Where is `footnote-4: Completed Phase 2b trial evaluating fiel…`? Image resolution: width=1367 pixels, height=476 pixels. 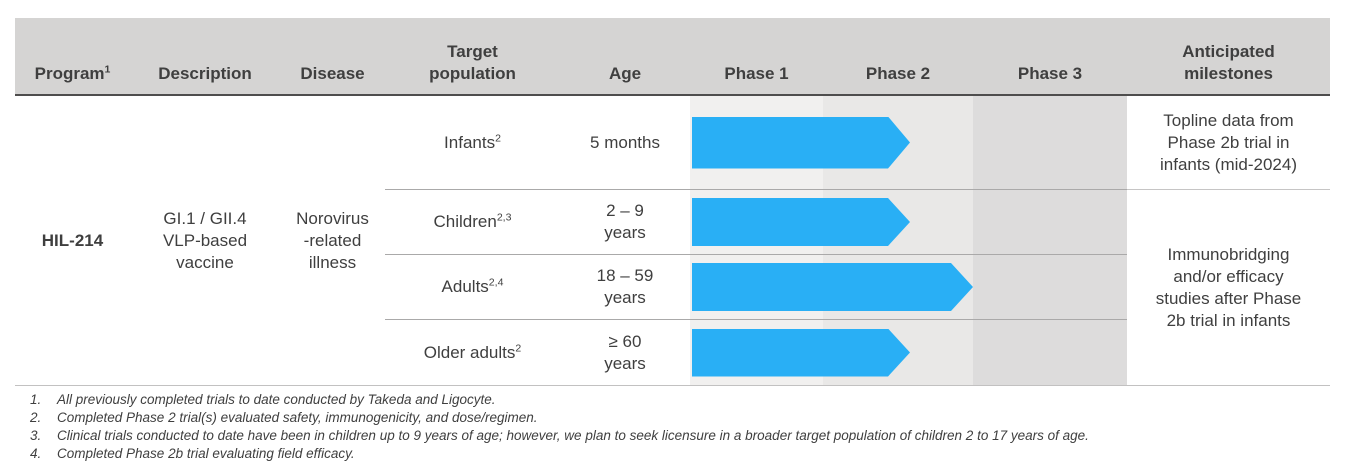 footnote-4: Completed Phase 2b trial evaluating fiel… is located at coordinates (192, 454).